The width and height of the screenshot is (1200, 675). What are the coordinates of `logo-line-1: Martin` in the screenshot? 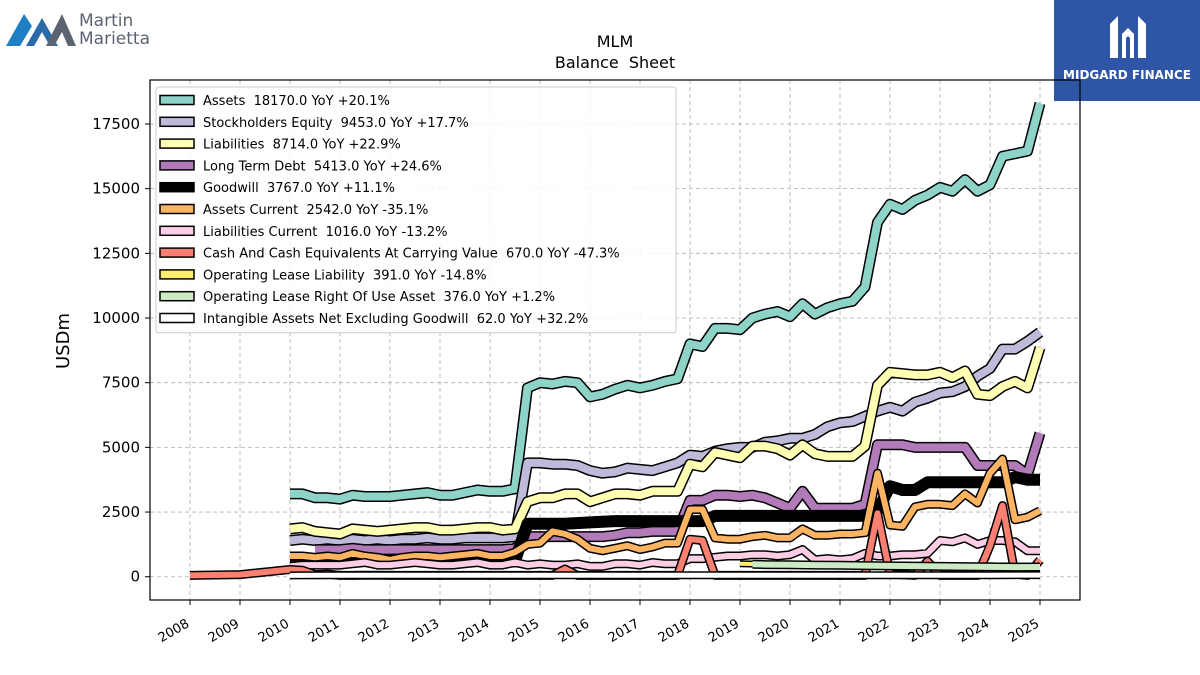 It's located at (106, 21).